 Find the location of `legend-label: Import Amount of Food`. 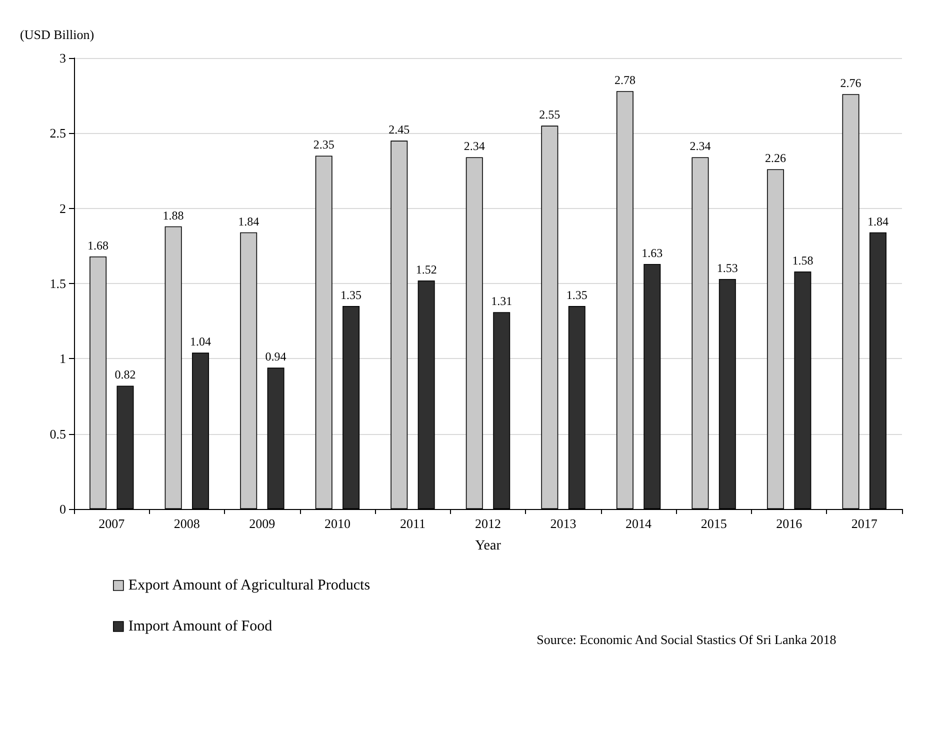

legend-label: Import Amount of Food is located at coordinates (200, 626).